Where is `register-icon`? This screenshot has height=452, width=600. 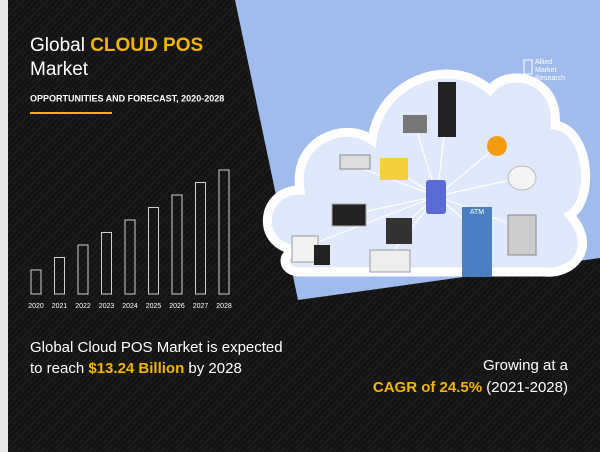
register-icon is located at coordinates (390, 261).